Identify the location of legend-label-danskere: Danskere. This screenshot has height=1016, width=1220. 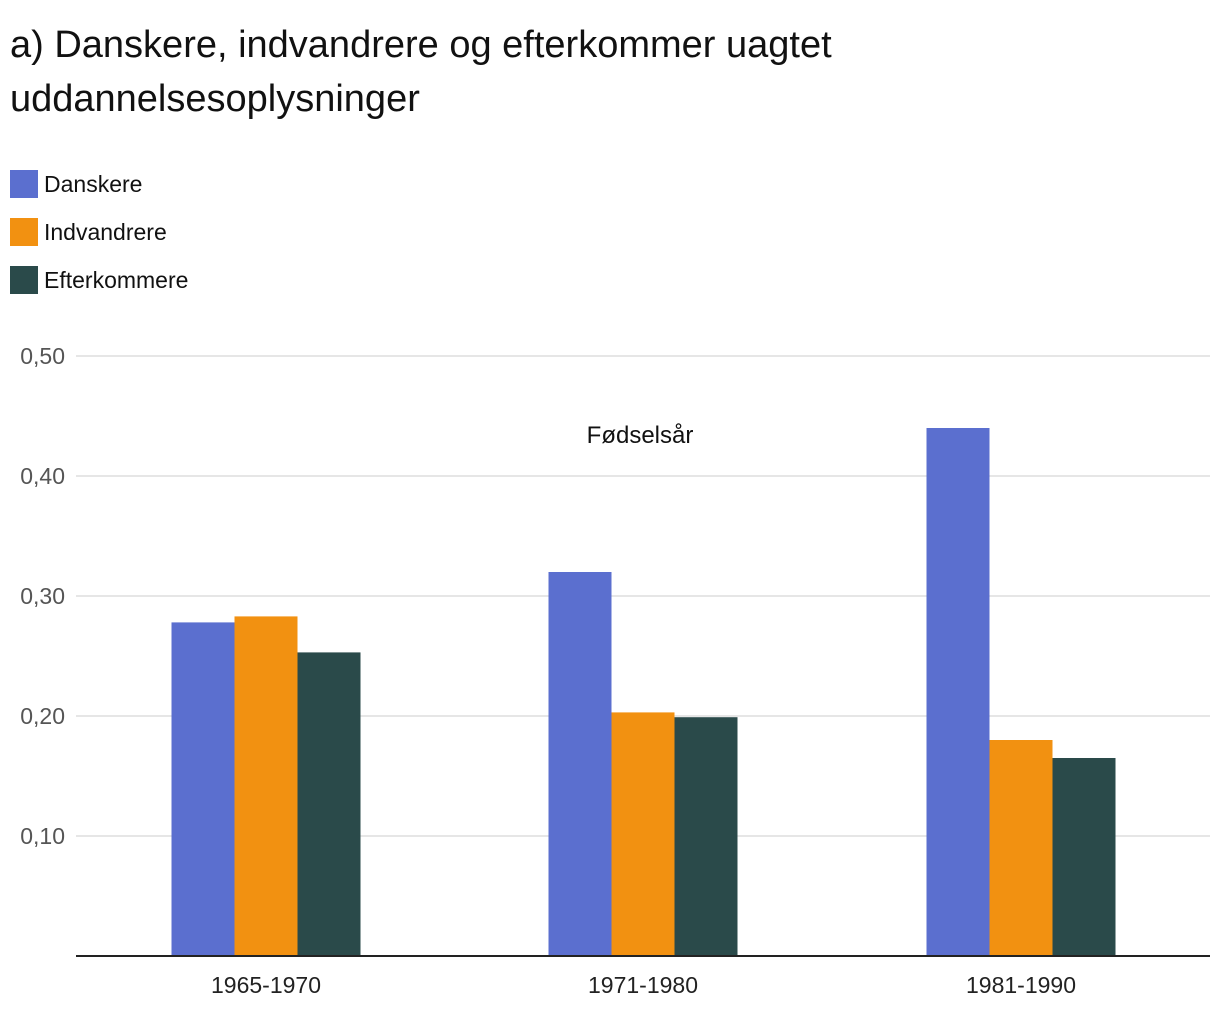
(93, 183).